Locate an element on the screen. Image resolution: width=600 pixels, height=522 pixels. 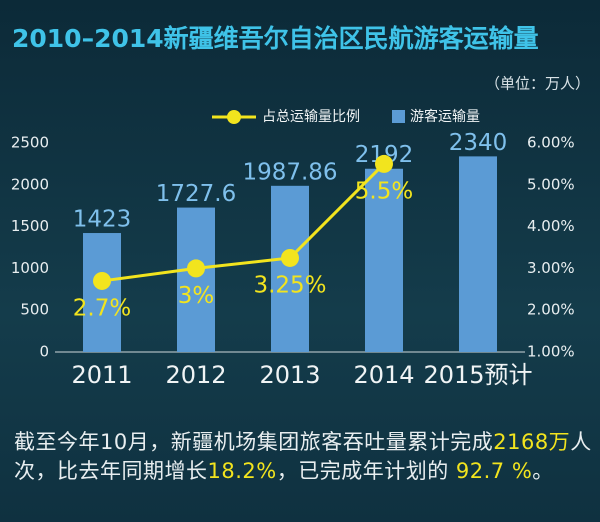
note-text: ，已完成年计划的 is located at coordinates (366, 471).